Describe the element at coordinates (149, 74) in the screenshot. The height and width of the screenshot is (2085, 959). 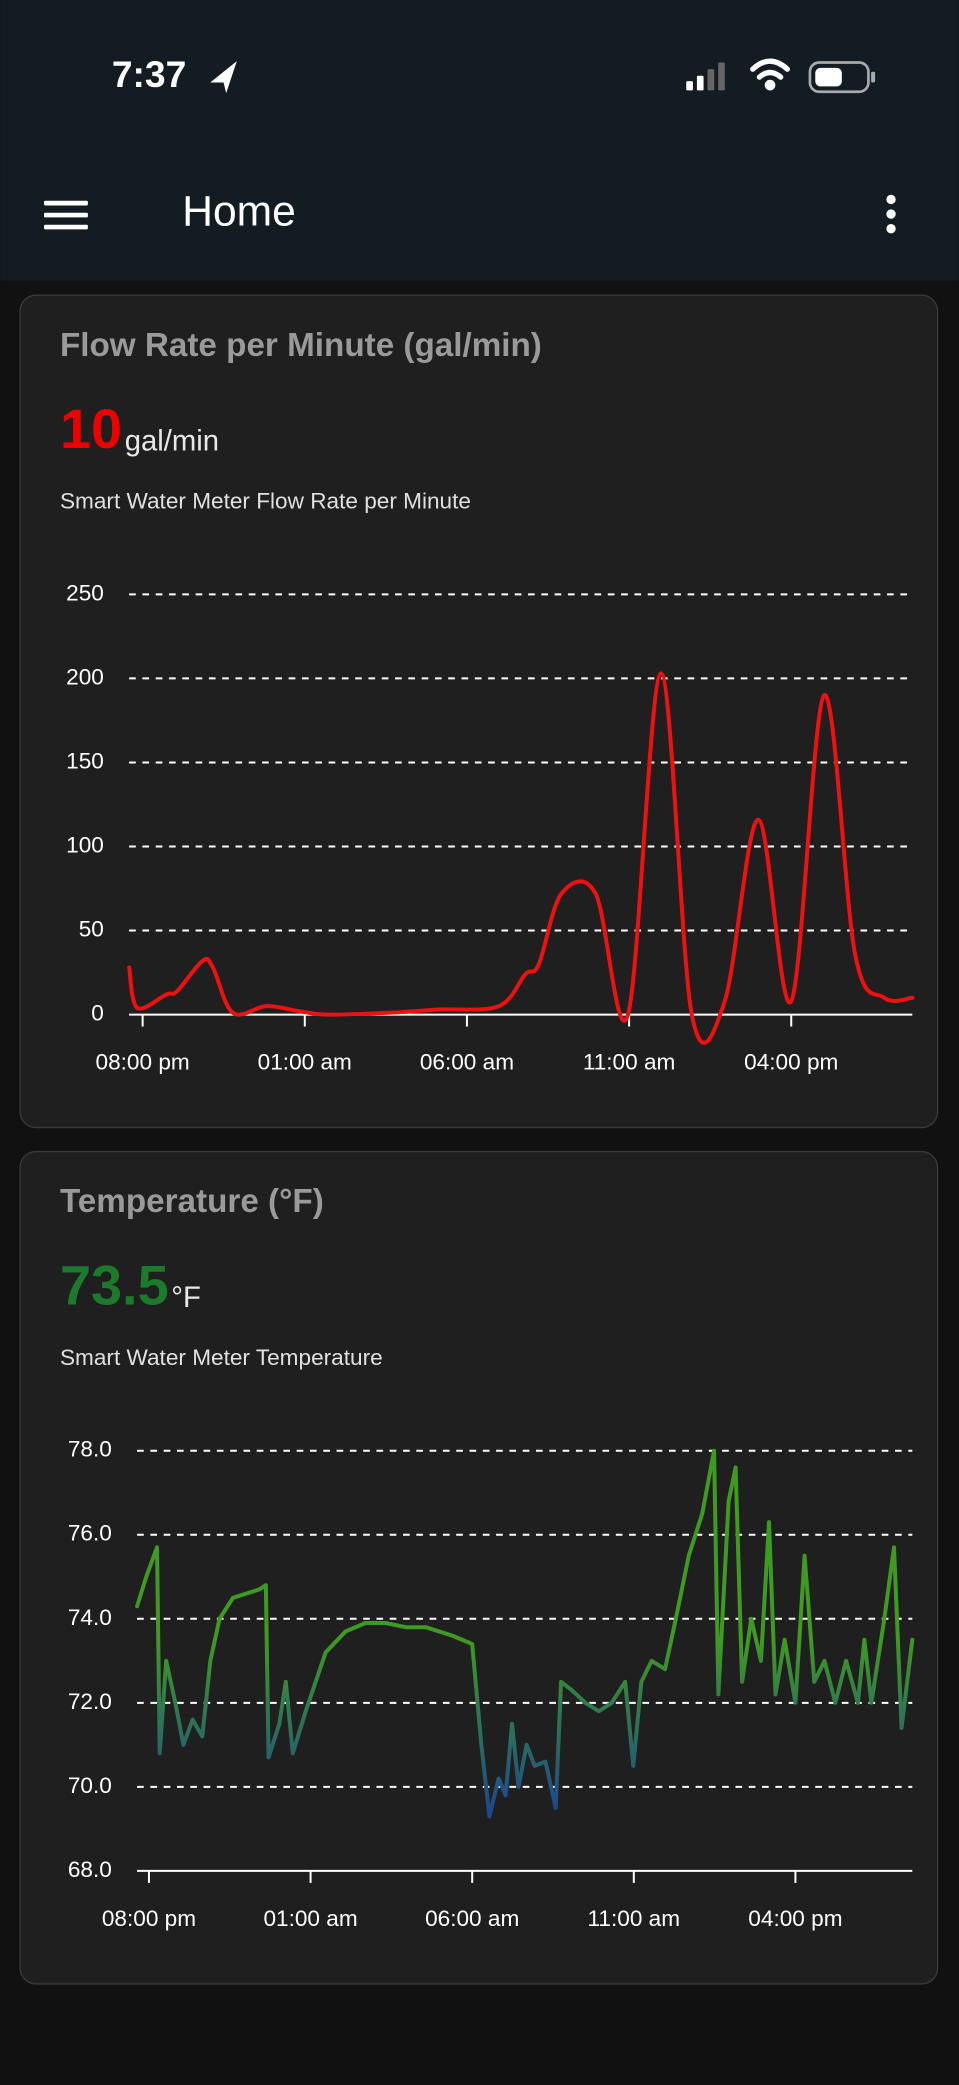
I see `clock: 7:37` at that location.